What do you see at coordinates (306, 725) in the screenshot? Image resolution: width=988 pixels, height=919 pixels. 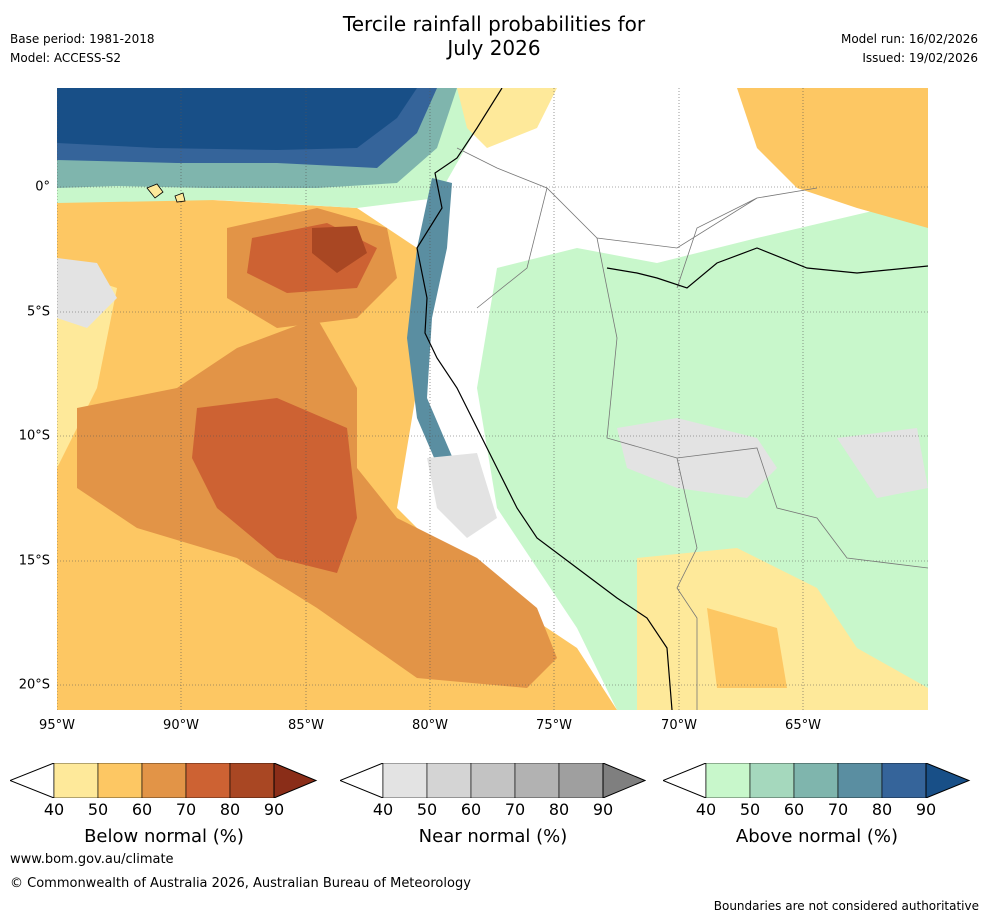 I see `lon-label-85w: 85°W` at bounding box center [306, 725].